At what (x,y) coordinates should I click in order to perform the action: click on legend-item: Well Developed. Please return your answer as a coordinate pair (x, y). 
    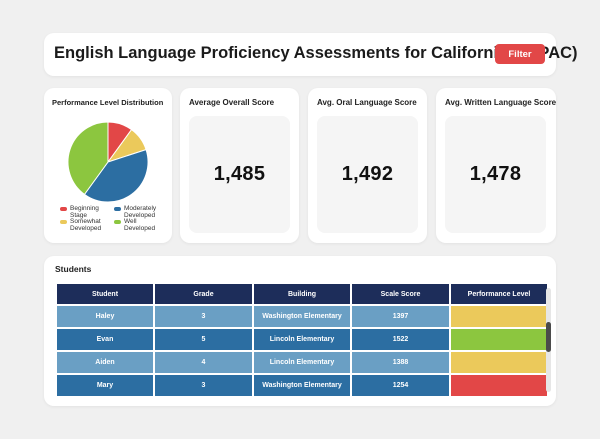
    Looking at the image, I should click on (140, 225).